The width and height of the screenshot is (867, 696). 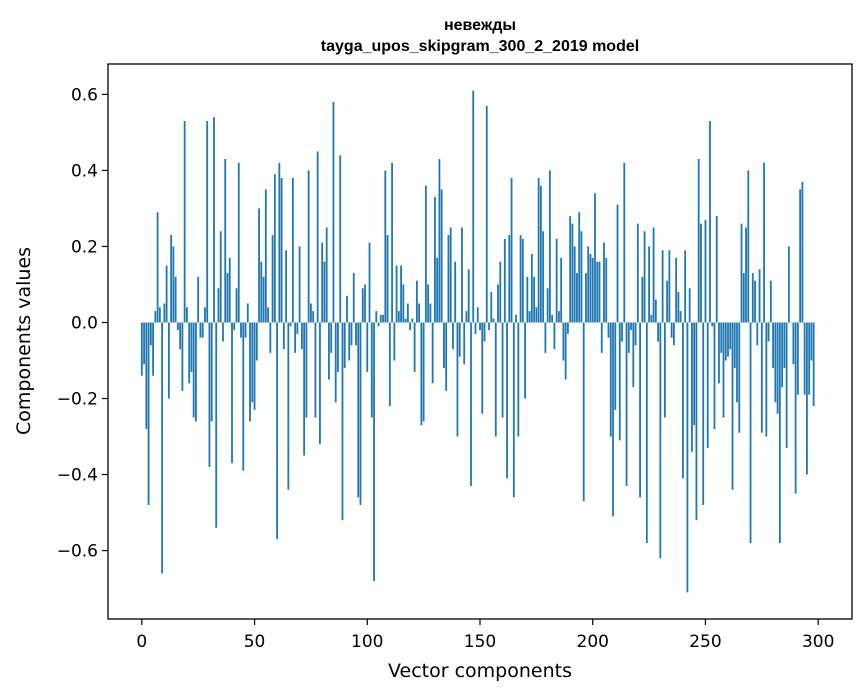 What do you see at coordinates (485, 635) in the screenshot?
I see `x-axis: 0 50 100 150 200 250 300` at bounding box center [485, 635].